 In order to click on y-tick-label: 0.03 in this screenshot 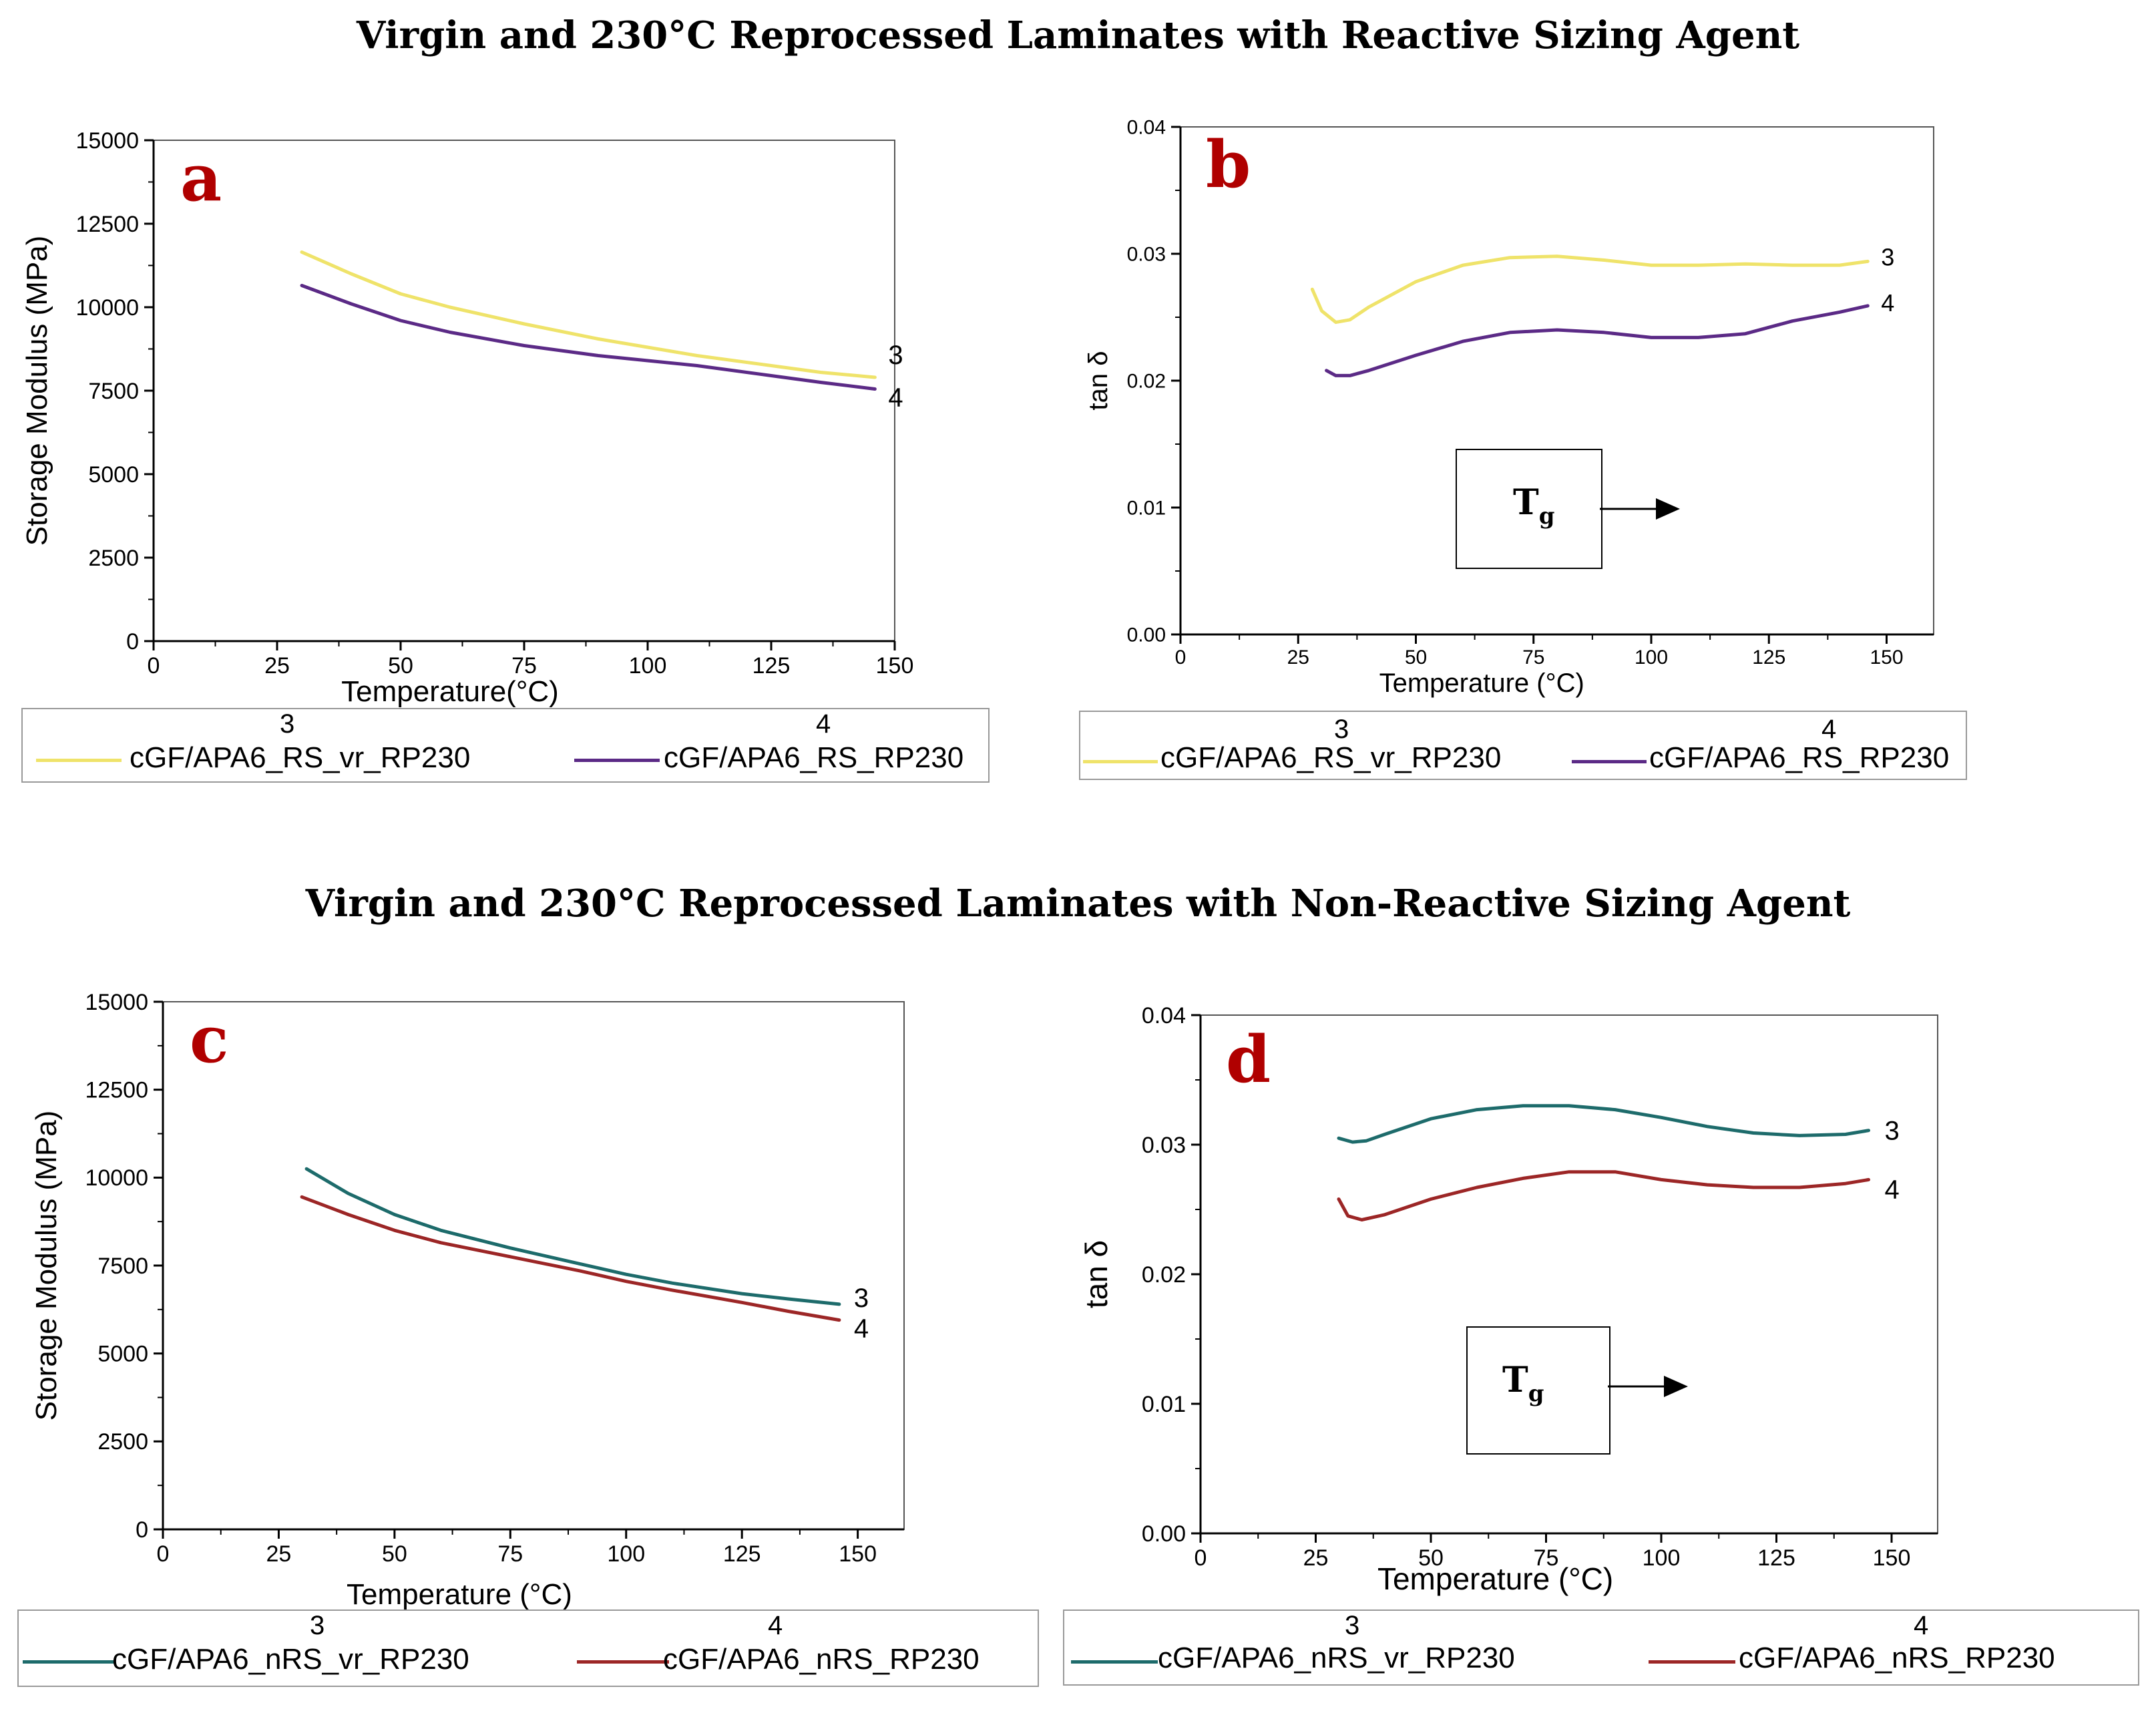, I will do `click(1164, 1145)`.